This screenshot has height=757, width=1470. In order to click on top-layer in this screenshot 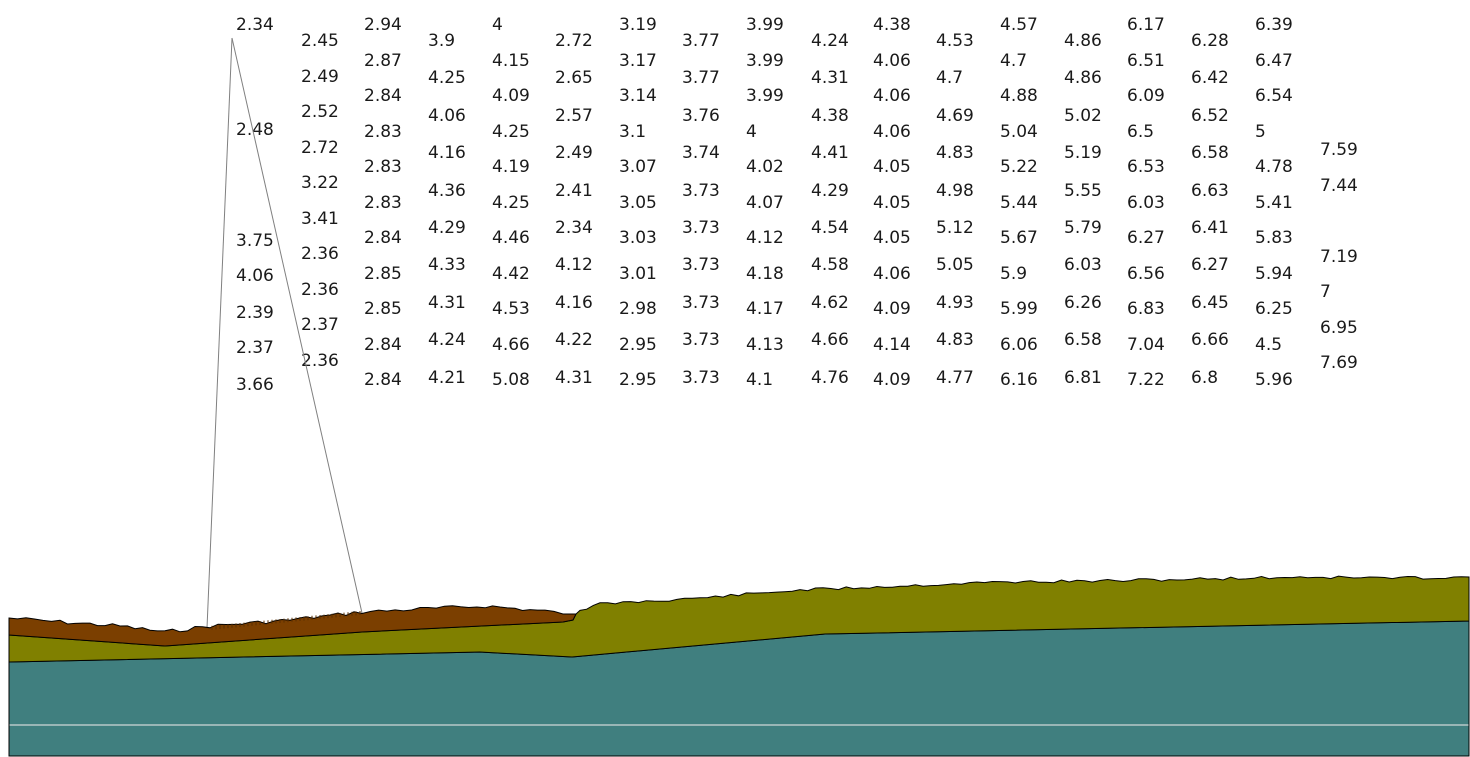, I will do `click(292, 626)`.